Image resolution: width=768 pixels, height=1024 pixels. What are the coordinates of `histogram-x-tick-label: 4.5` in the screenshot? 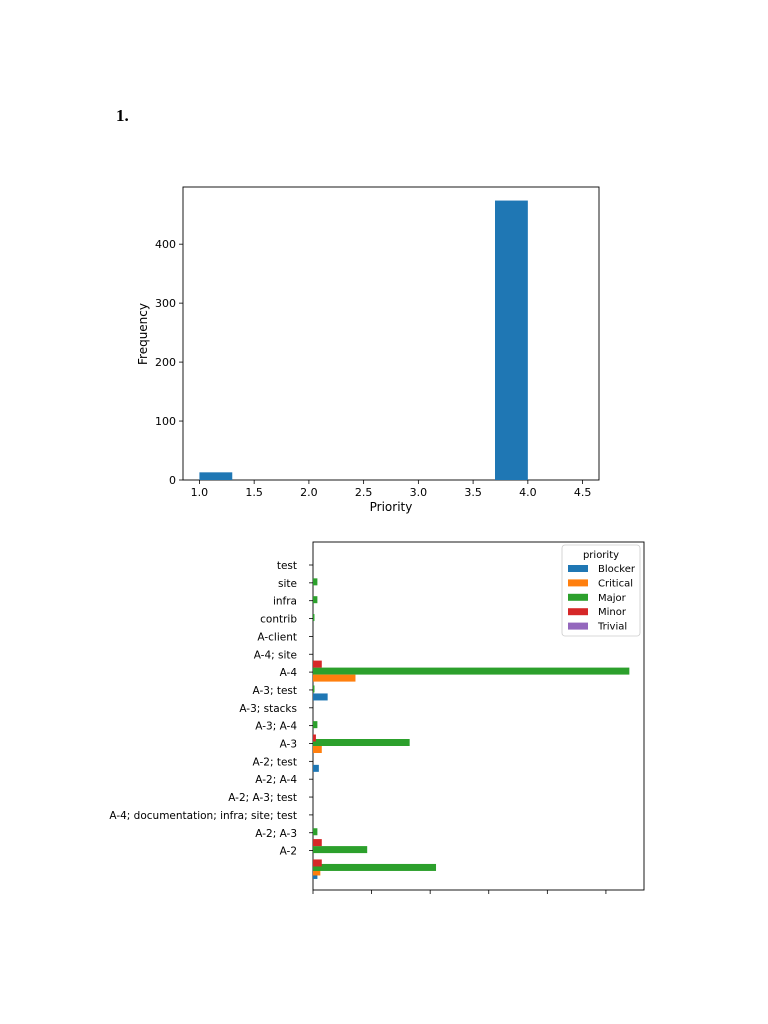 It's located at (583, 492).